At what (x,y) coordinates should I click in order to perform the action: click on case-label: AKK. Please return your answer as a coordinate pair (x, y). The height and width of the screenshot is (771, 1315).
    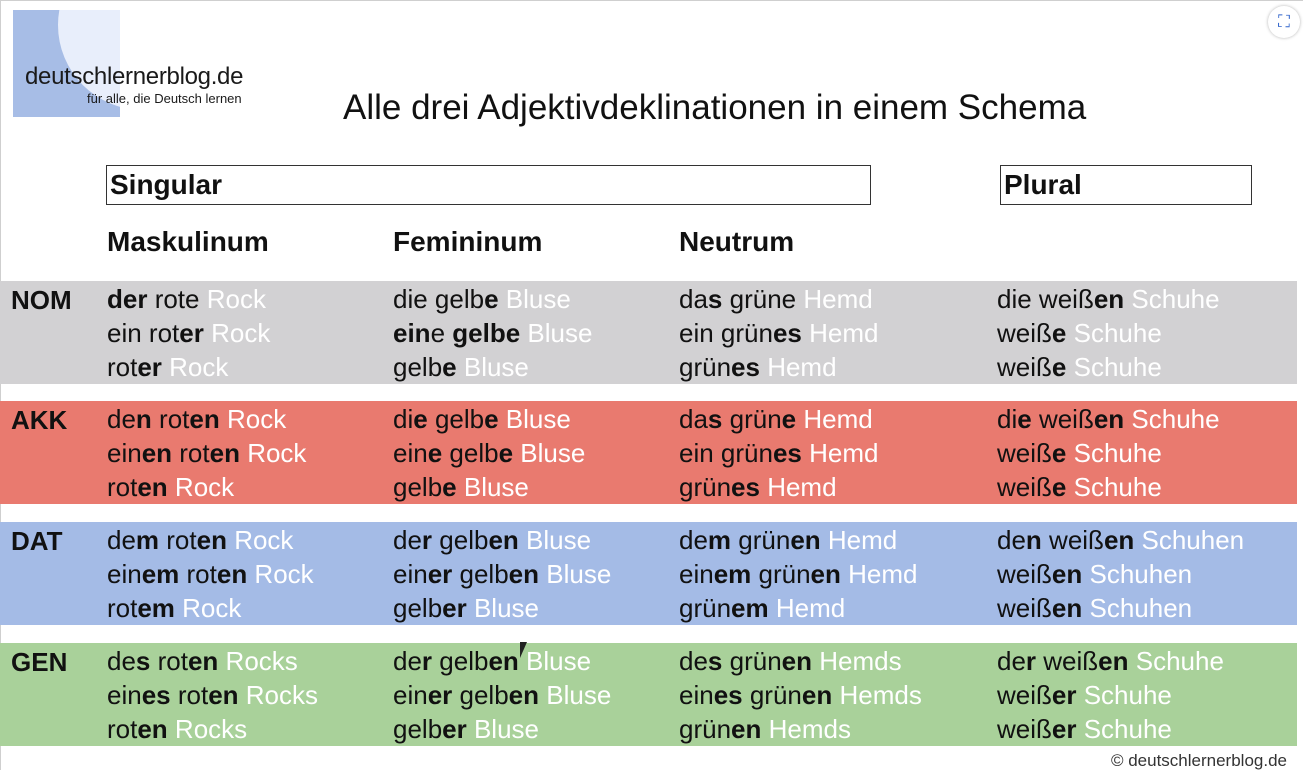
    Looking at the image, I should click on (39, 420).